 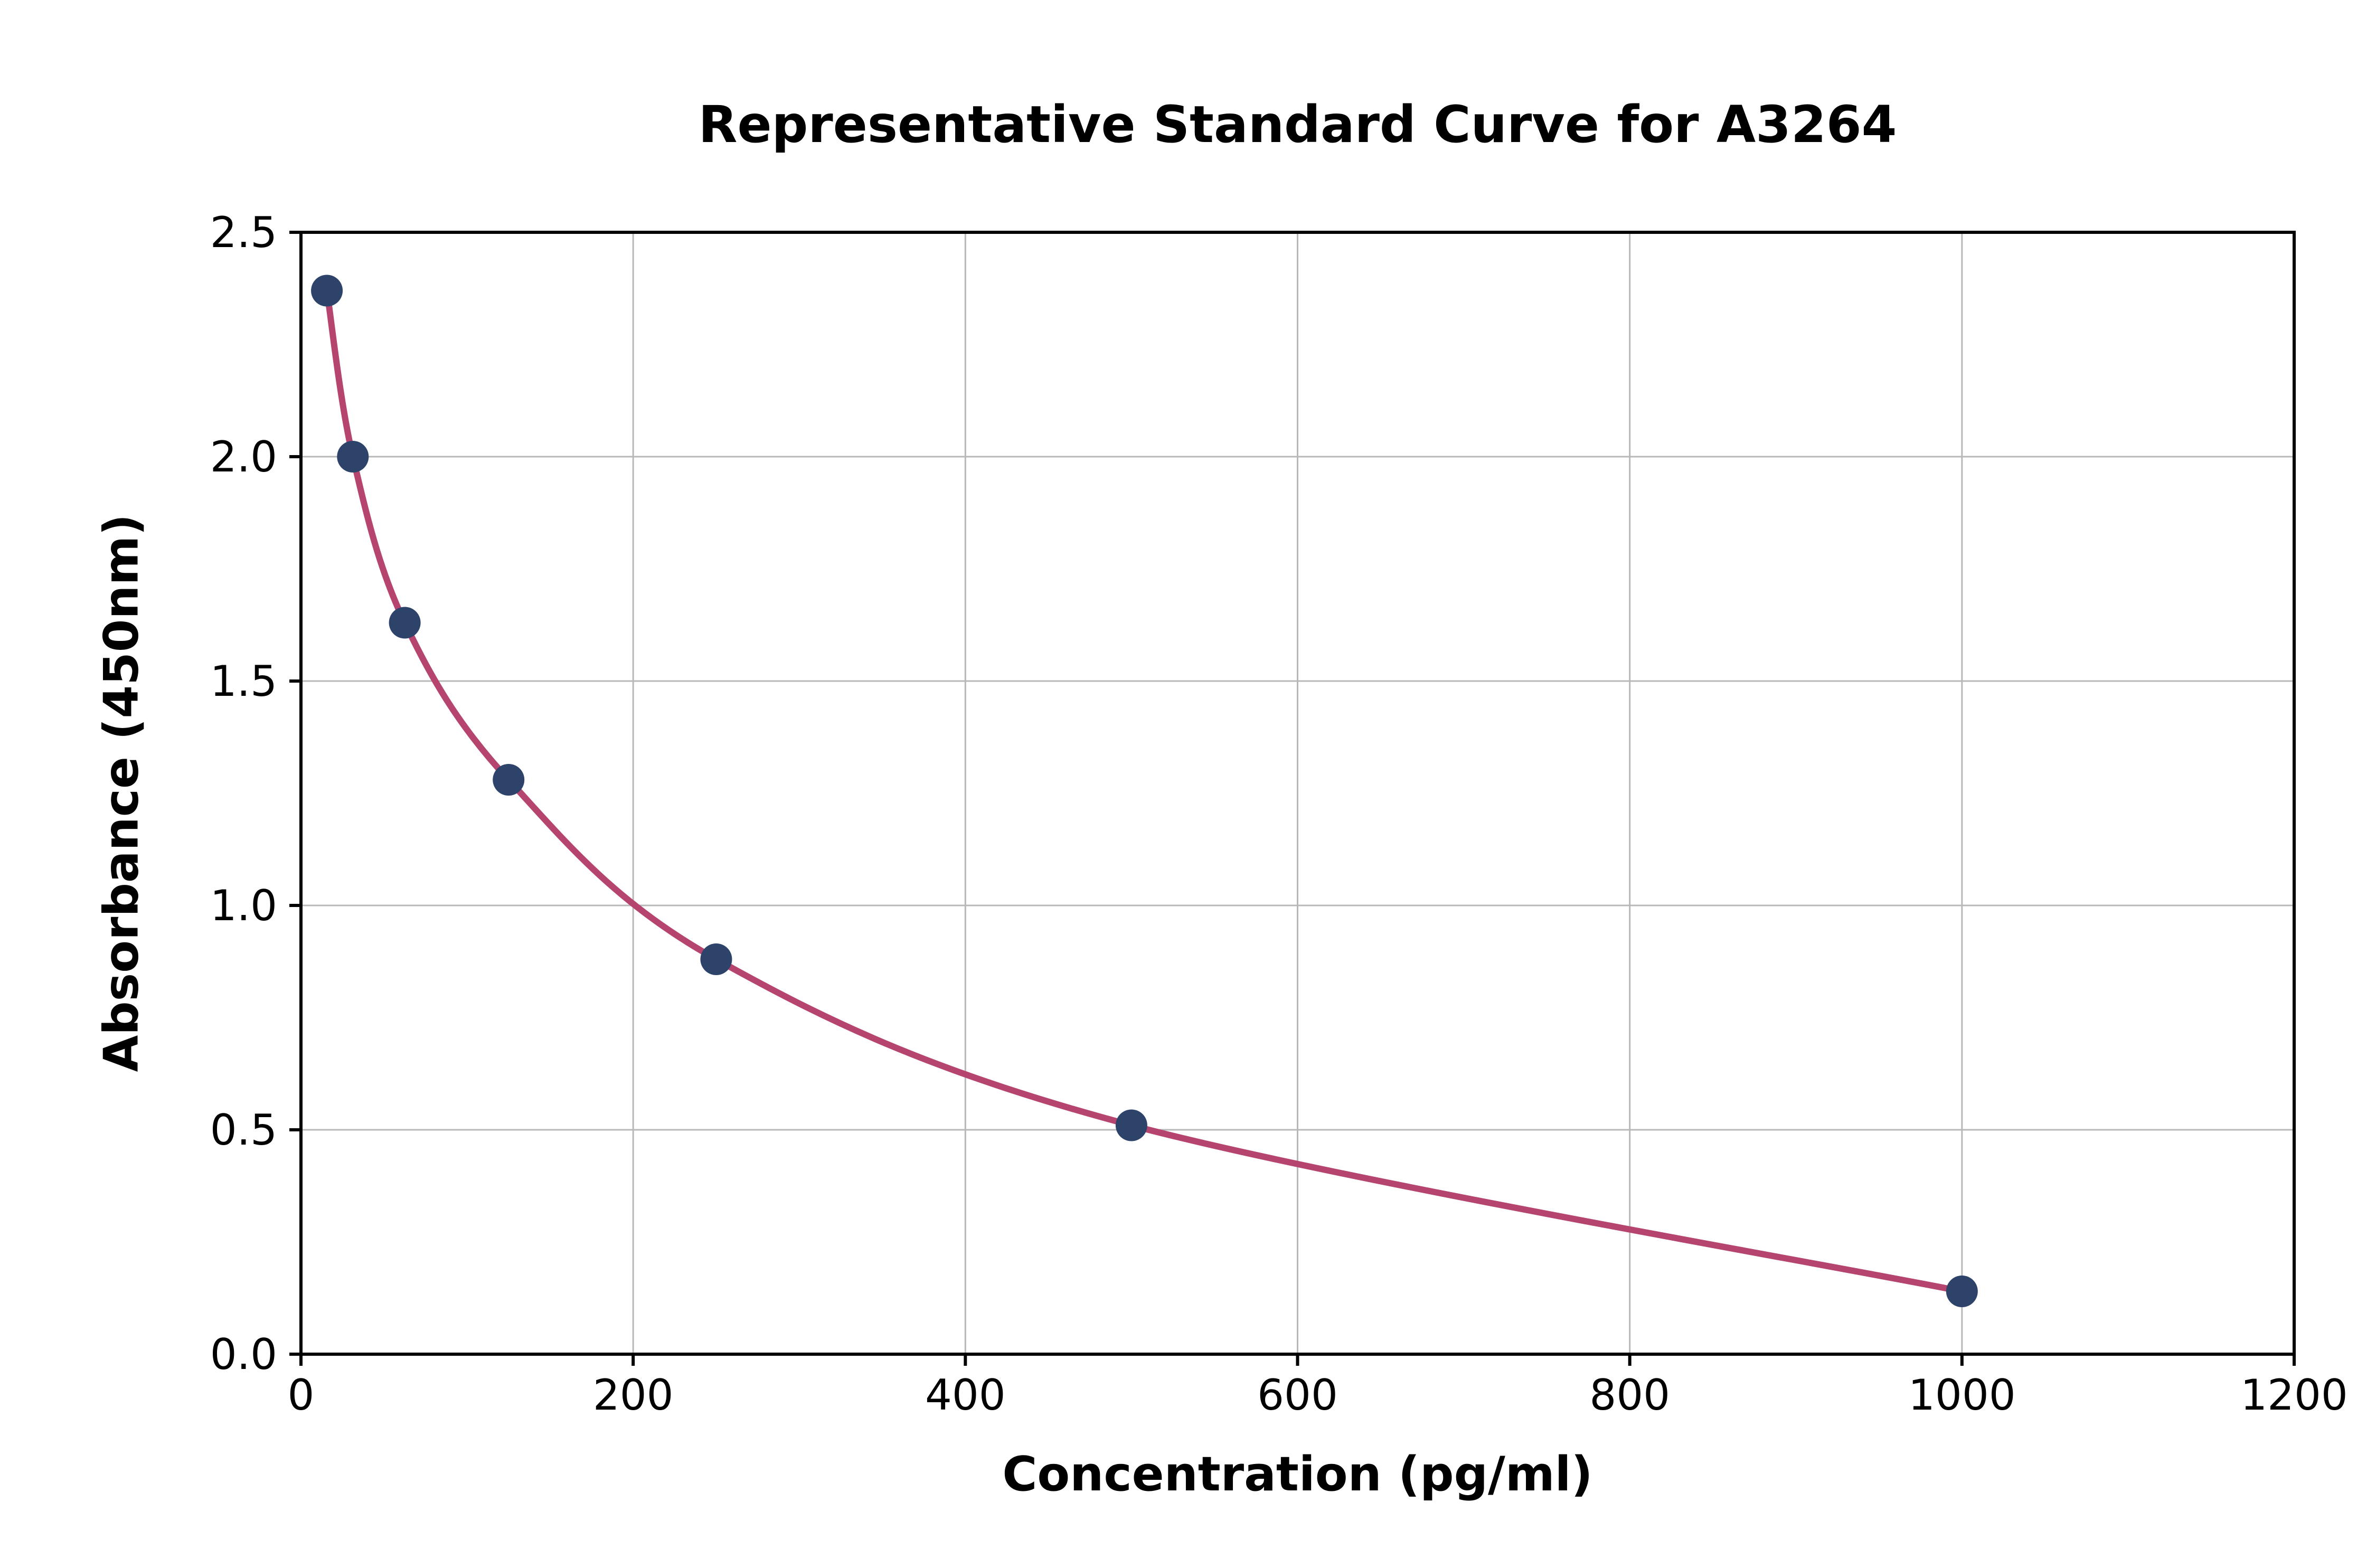 What do you see at coordinates (966, 1395) in the screenshot?
I see `x-tick-label: 400` at bounding box center [966, 1395].